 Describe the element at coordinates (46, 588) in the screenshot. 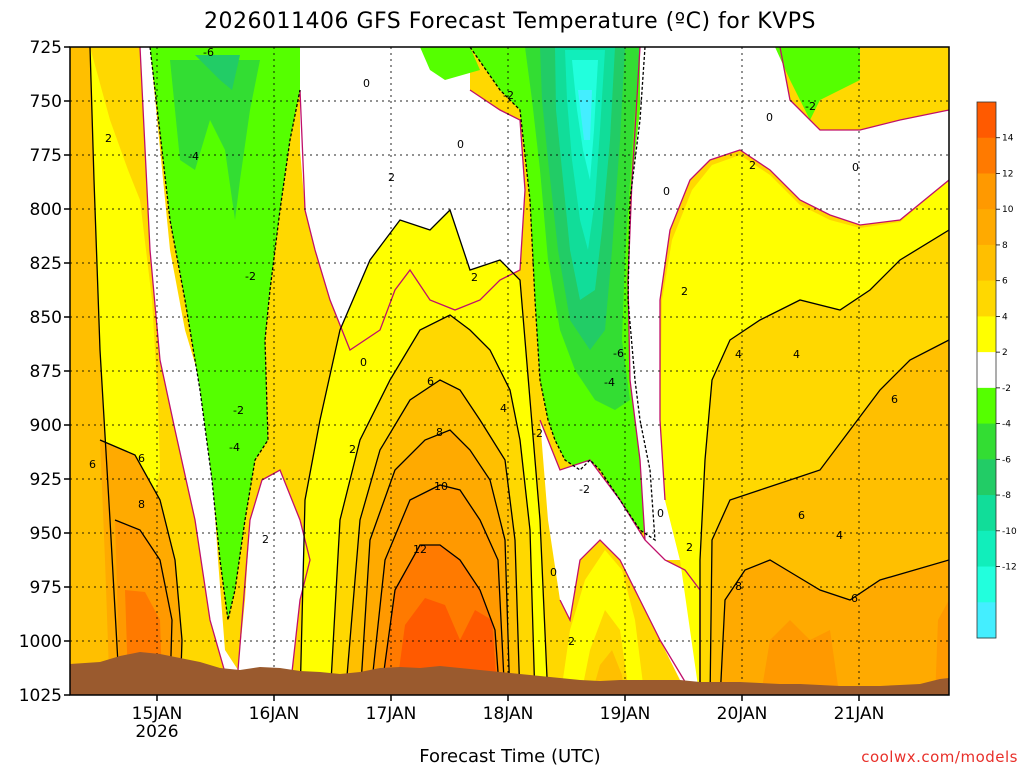

I see `y-tick-label: 975` at that location.